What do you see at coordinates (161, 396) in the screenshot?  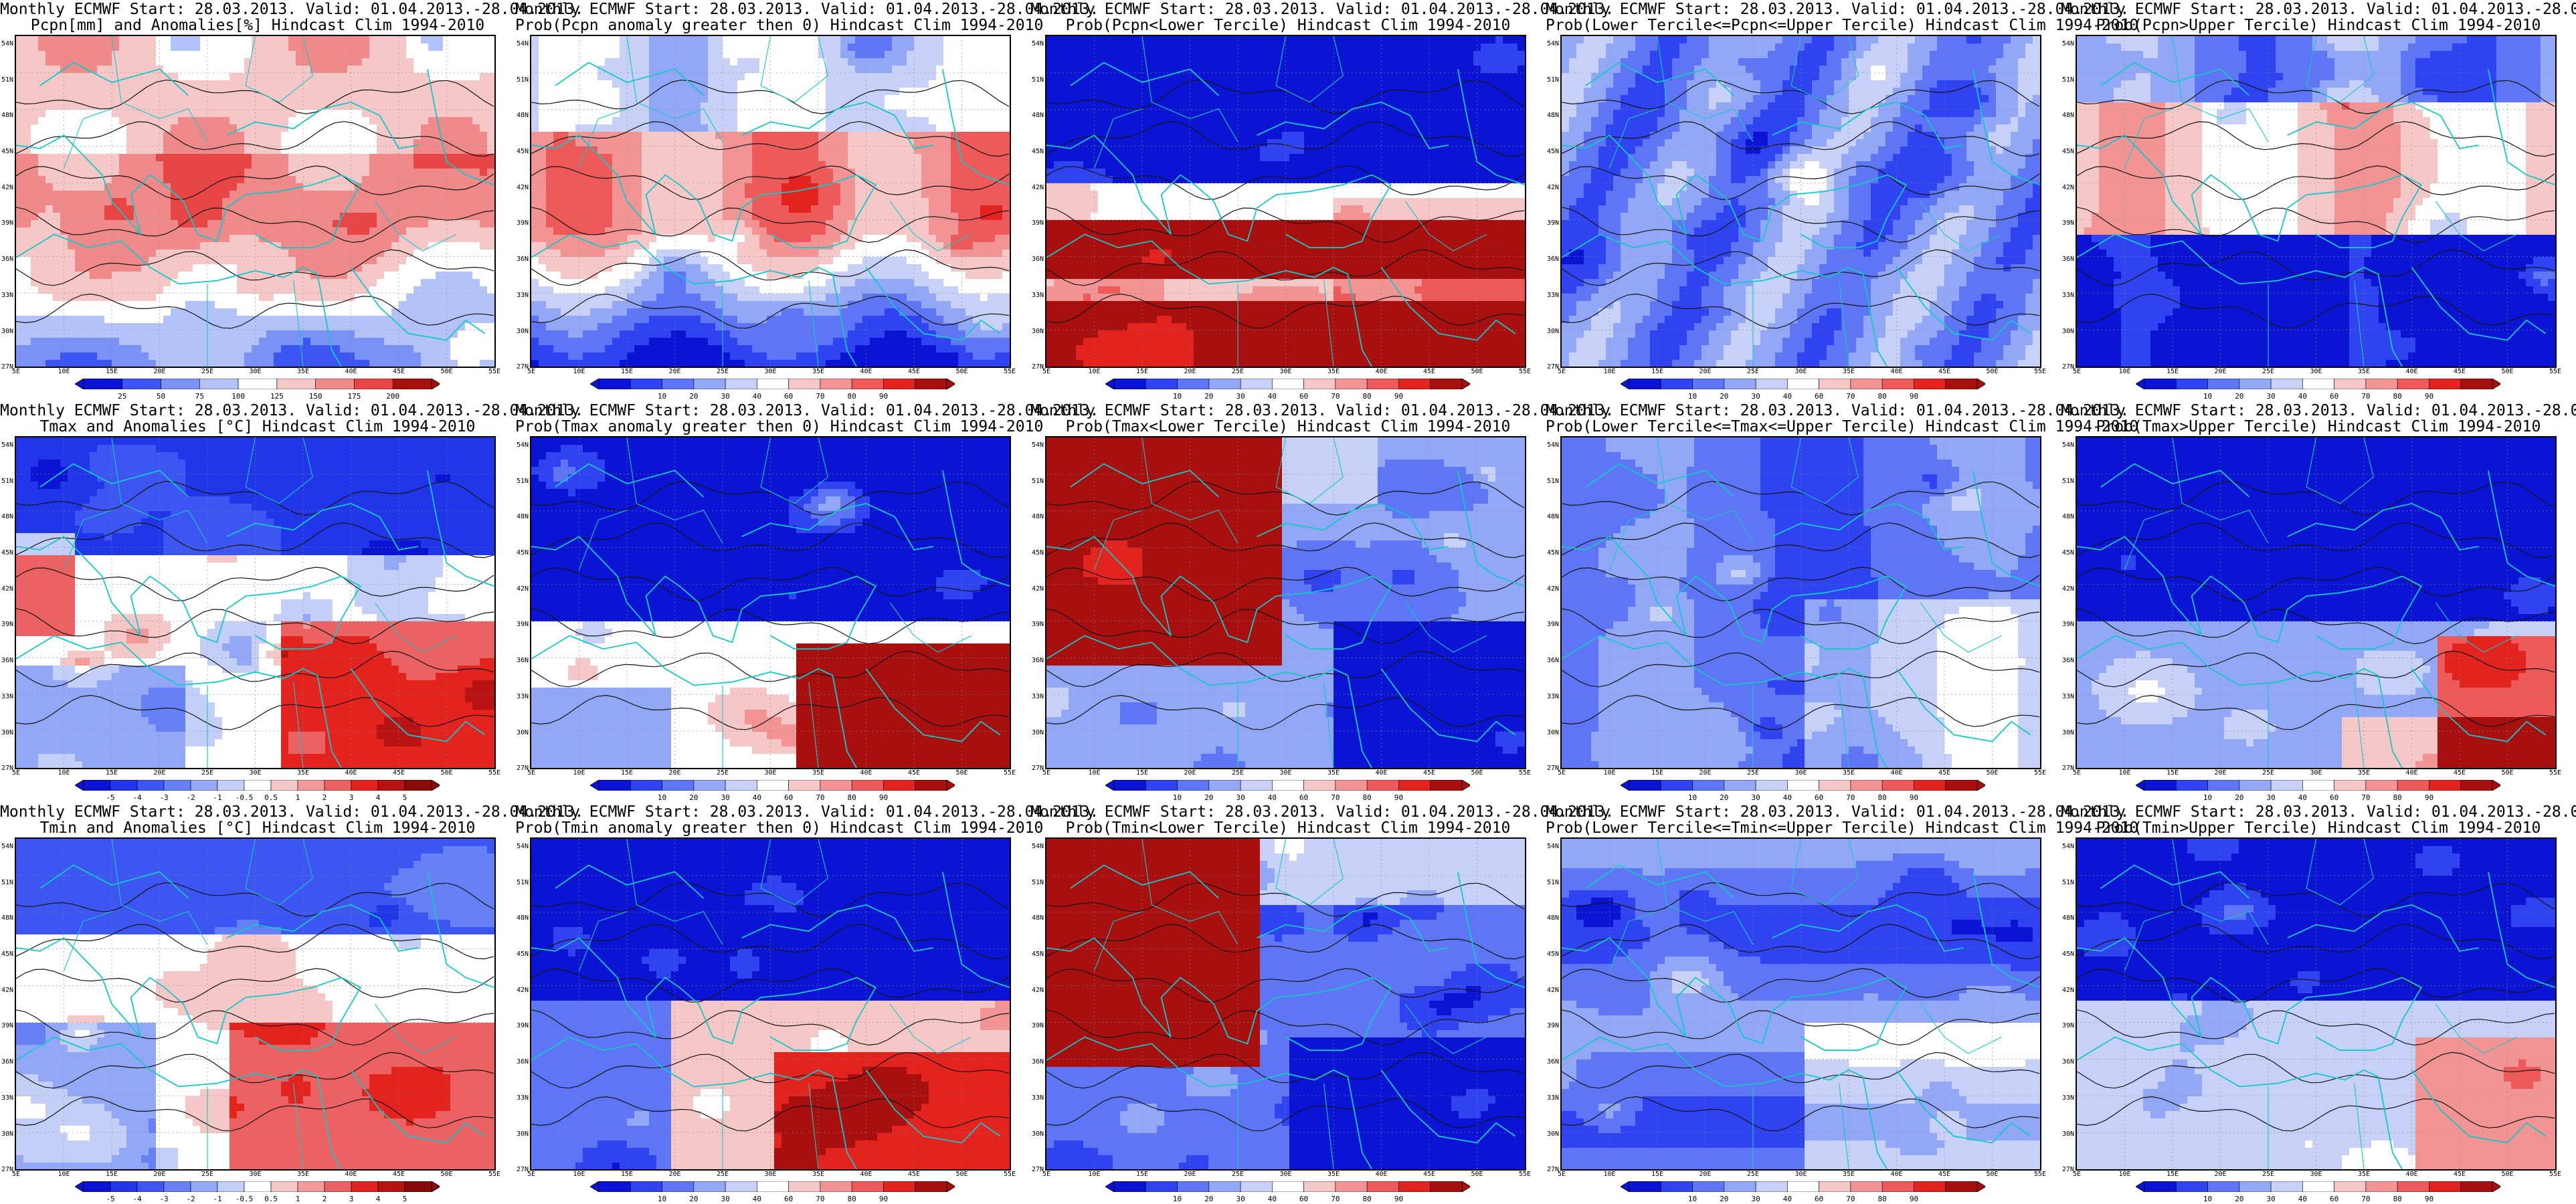 I see `colorbar-tick-label: 50` at bounding box center [161, 396].